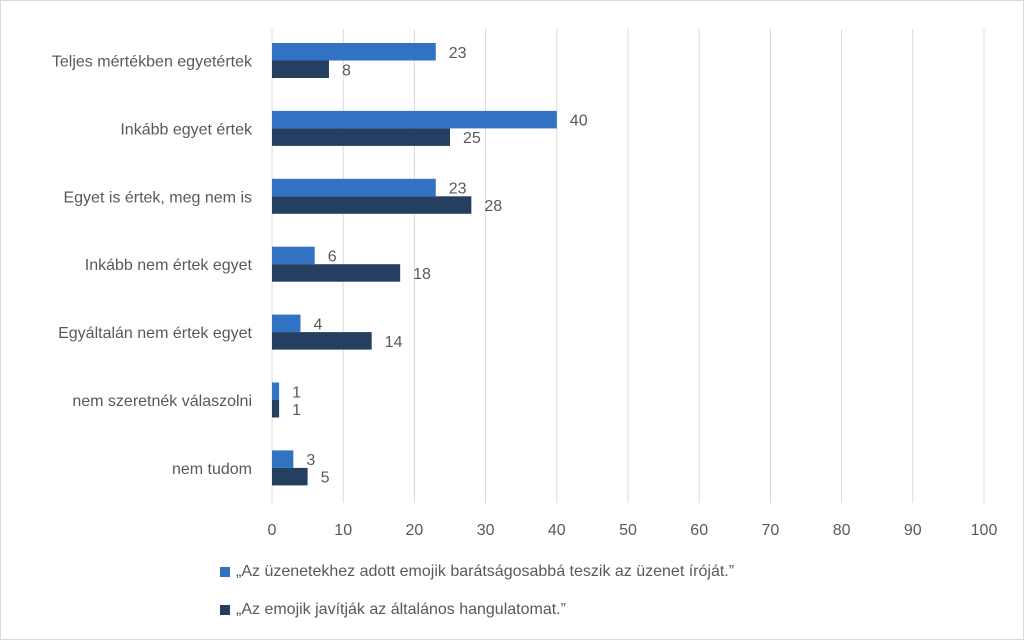 The height and width of the screenshot is (640, 1024). I want to click on data-label: 5, so click(325, 478).